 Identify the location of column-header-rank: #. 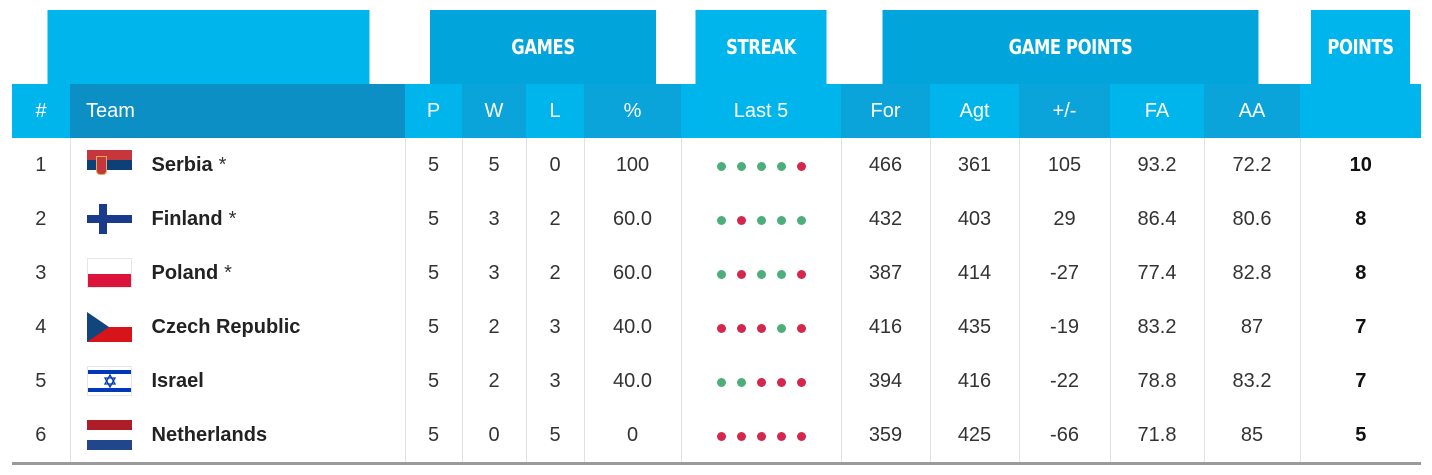
(41, 111).